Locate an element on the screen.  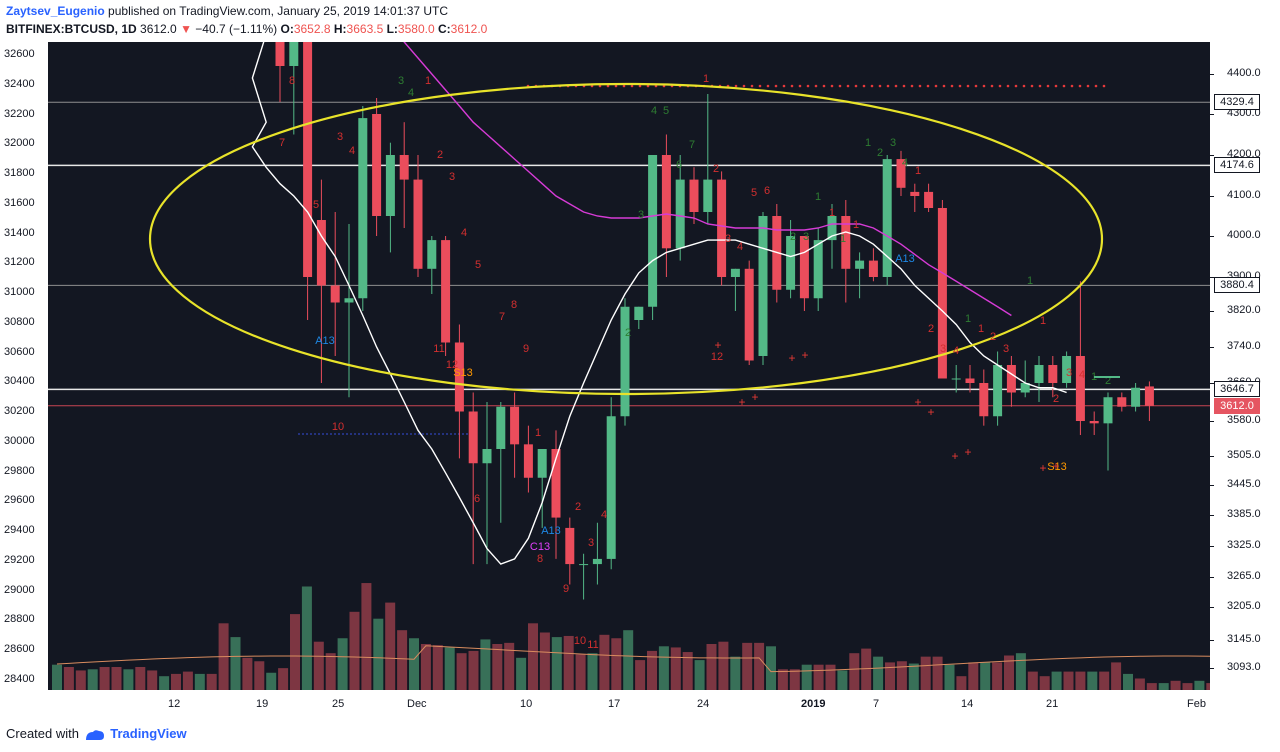
author-link: Zaytsev_Eugenio is located at coordinates (55, 11).